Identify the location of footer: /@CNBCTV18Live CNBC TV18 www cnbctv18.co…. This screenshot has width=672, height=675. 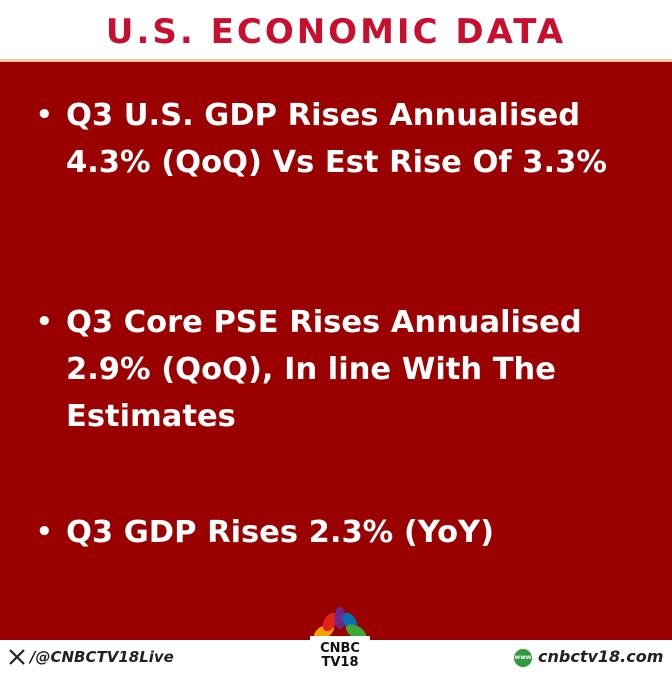
(336, 641).